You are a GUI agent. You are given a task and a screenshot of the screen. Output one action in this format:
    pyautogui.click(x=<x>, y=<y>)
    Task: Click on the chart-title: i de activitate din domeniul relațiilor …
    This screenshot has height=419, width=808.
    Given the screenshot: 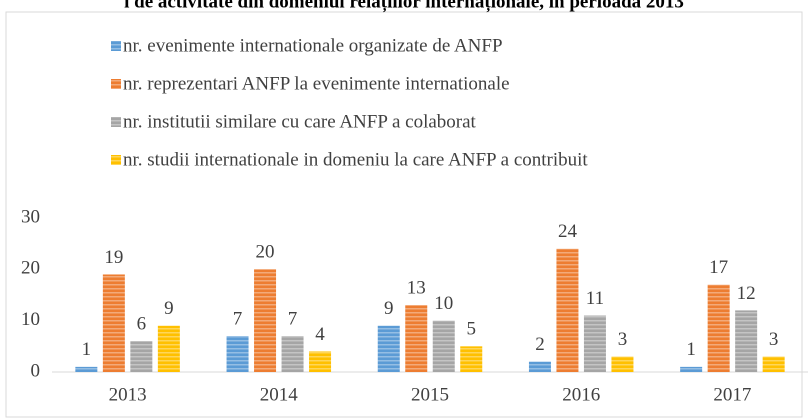 What is the action you would take?
    pyautogui.click(x=404, y=6)
    